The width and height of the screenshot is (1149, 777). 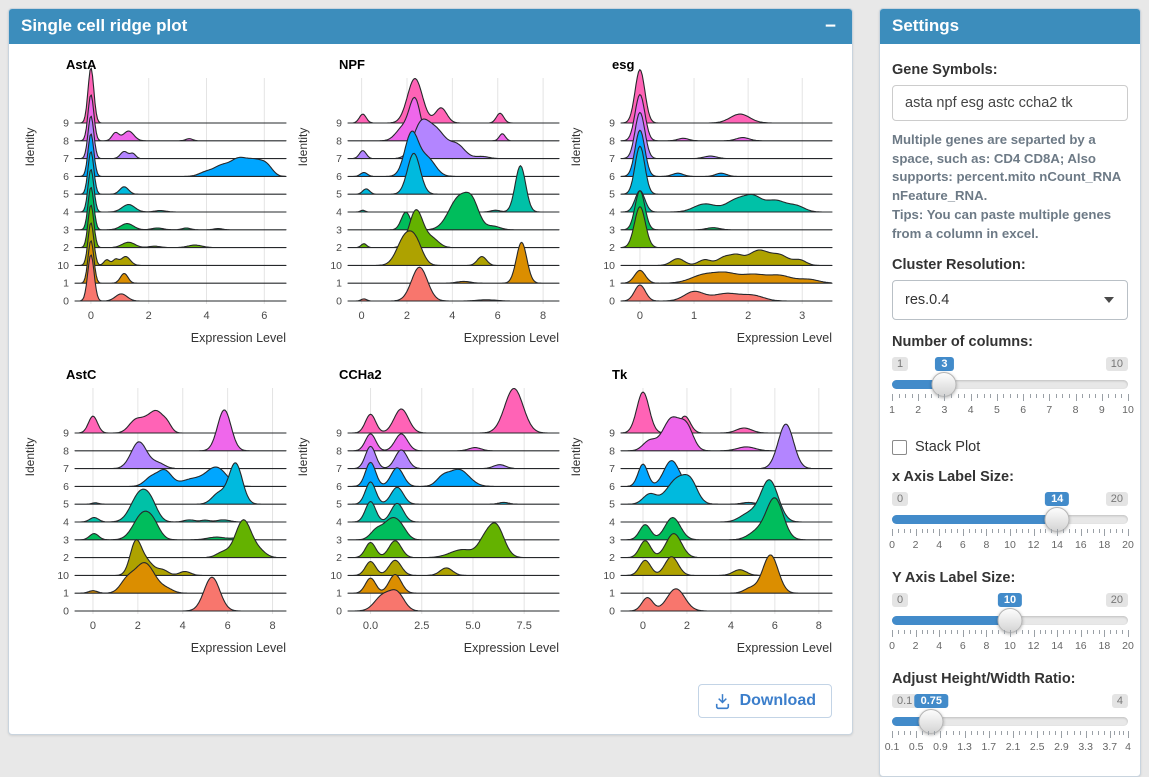 What do you see at coordinates (623, 64) in the screenshot?
I see `plot-title: esg` at bounding box center [623, 64].